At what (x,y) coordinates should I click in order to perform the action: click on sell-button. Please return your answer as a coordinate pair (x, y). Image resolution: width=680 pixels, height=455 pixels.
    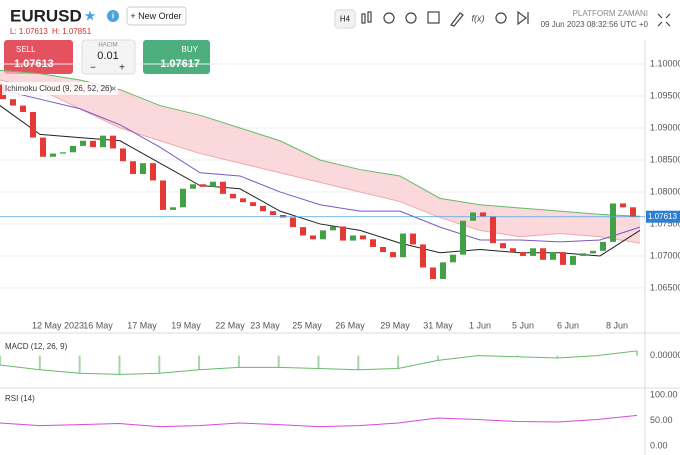
    Looking at the image, I should click on (38, 57).